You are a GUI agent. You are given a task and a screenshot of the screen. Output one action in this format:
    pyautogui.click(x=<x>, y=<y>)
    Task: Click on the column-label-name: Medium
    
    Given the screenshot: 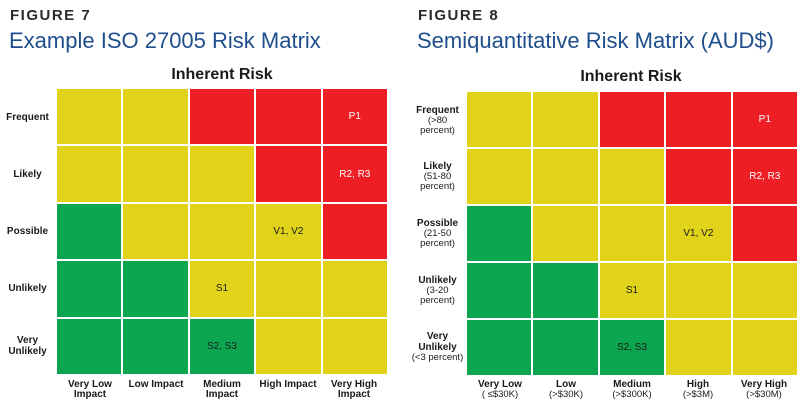 What is the action you would take?
    pyautogui.click(x=632, y=384)
    